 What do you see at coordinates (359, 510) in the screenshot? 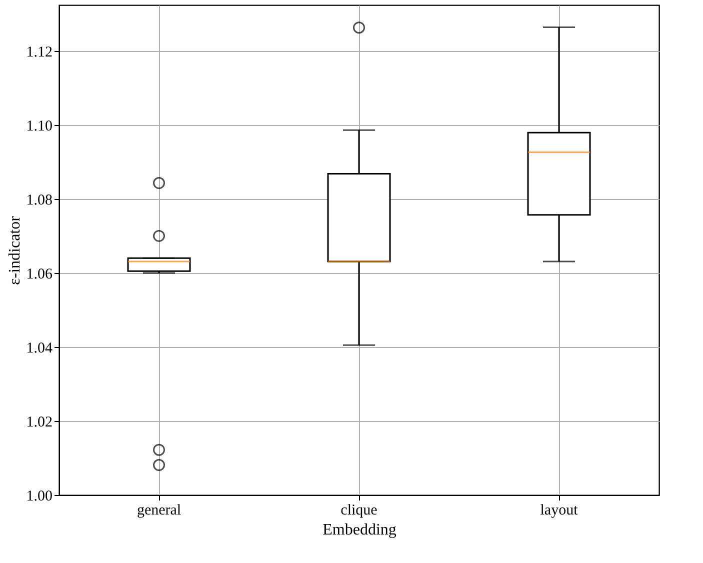
I see `x-tick-label: clique` at bounding box center [359, 510].